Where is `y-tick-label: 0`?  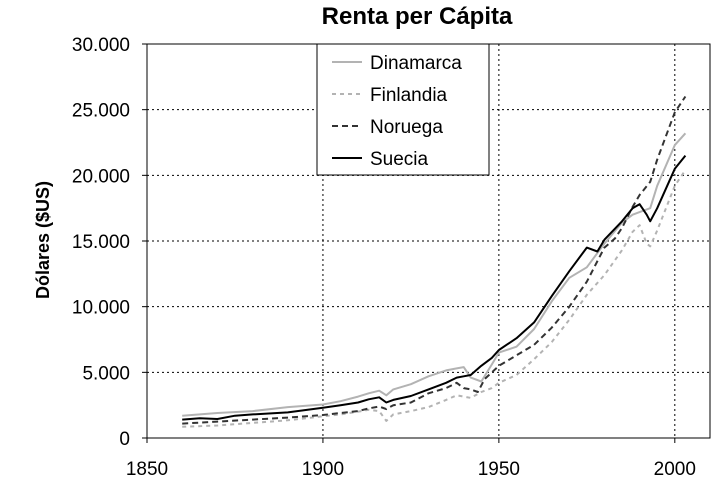
y-tick-label: 0 is located at coordinates (124, 439).